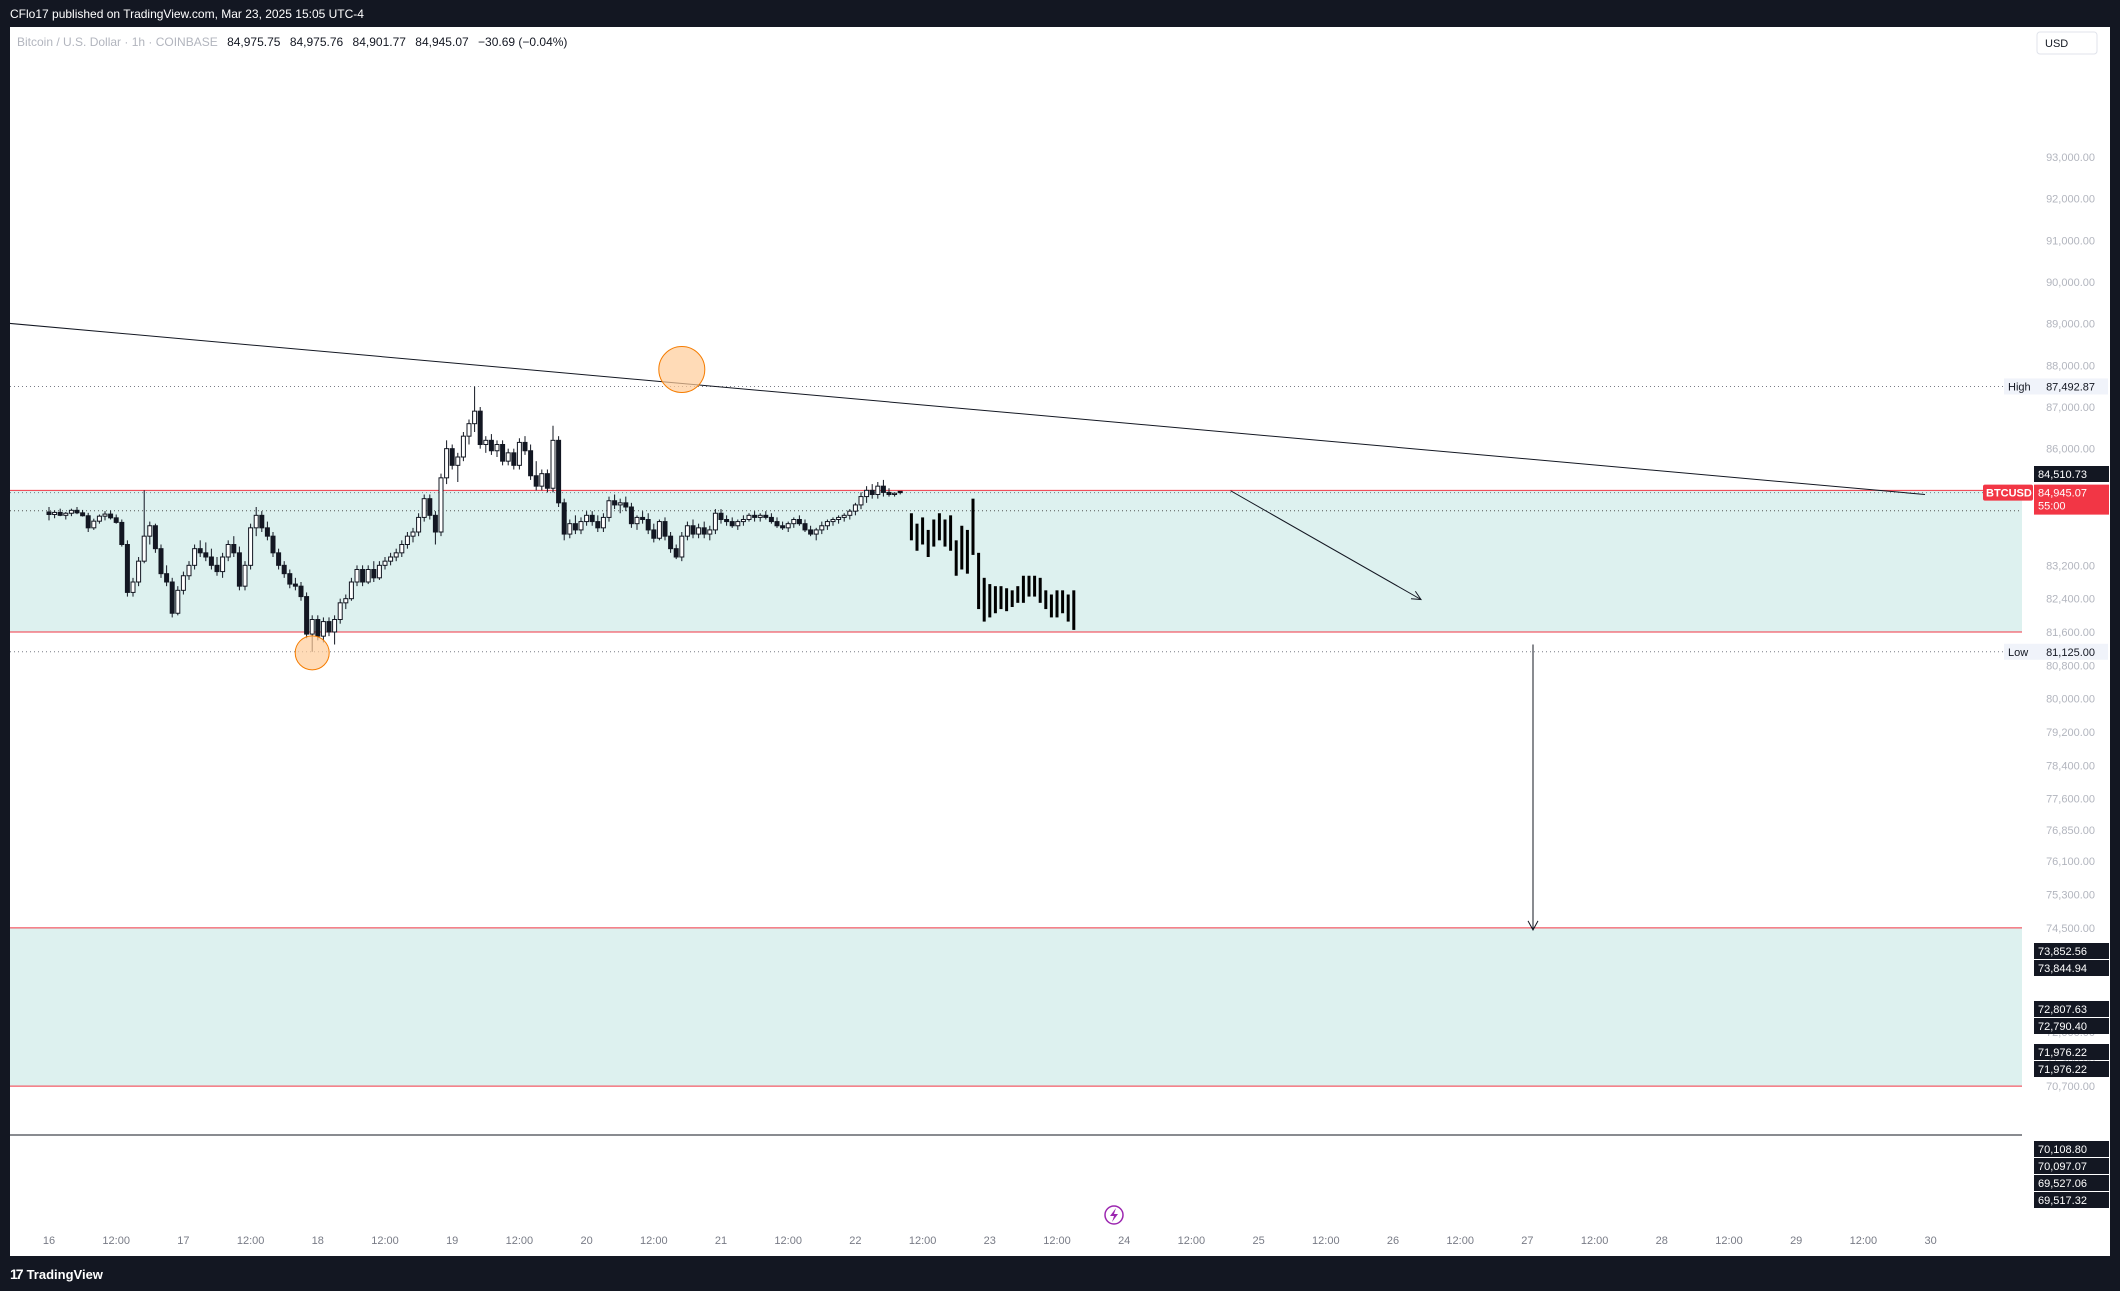 The height and width of the screenshot is (1291, 2120). What do you see at coordinates (2052, 507) in the screenshot?
I see `countdown-text: 55:00` at bounding box center [2052, 507].